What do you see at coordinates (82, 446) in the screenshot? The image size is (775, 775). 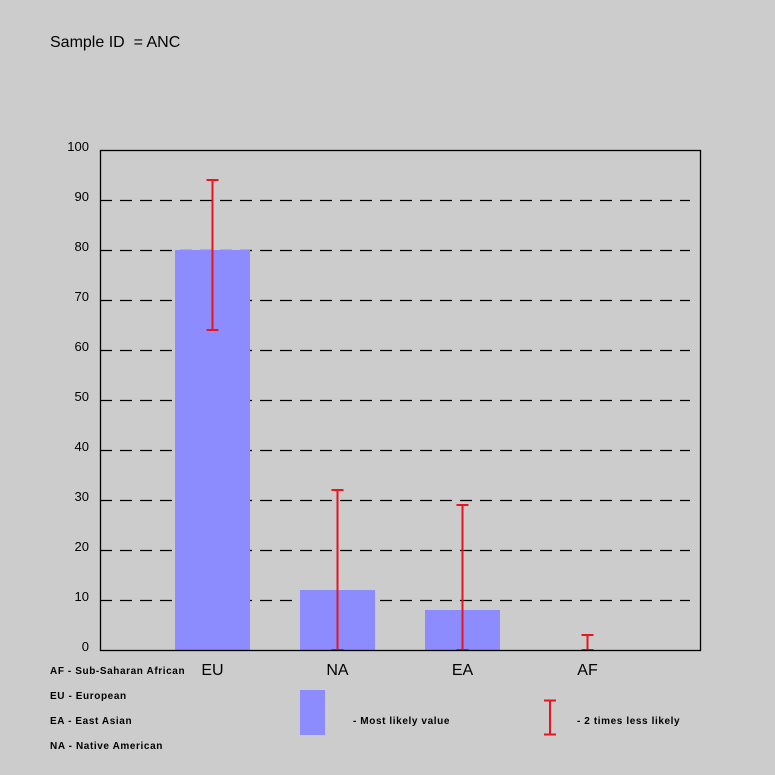 I see `y-tick-label: 40` at bounding box center [82, 446].